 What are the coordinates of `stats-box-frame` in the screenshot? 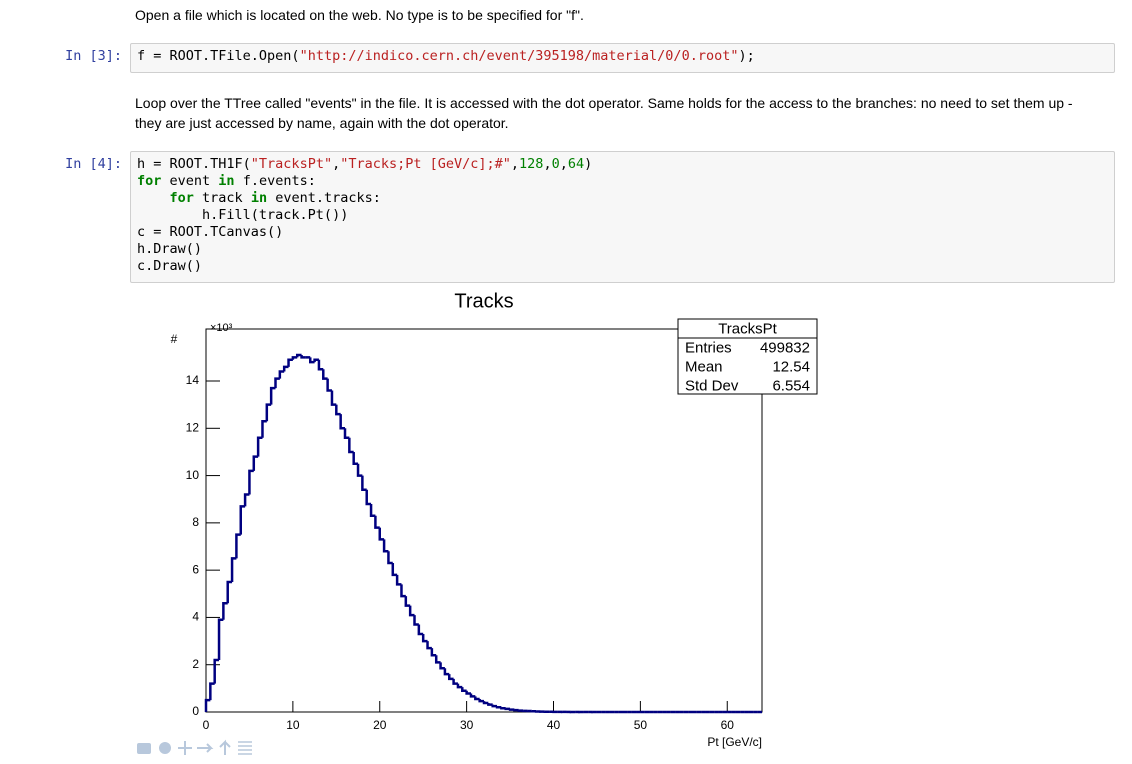 It's located at (747, 356).